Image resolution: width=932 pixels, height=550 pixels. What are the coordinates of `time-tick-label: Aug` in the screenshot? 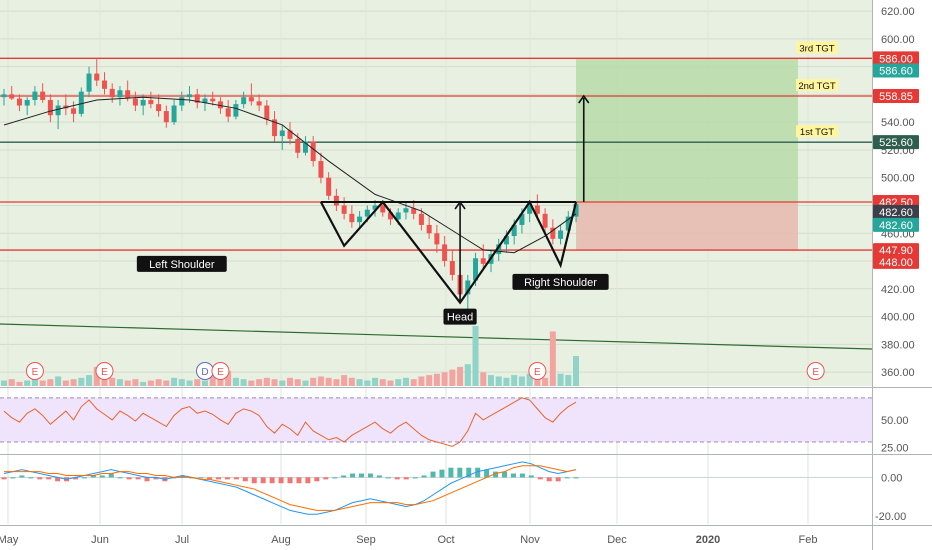 It's located at (281, 540).